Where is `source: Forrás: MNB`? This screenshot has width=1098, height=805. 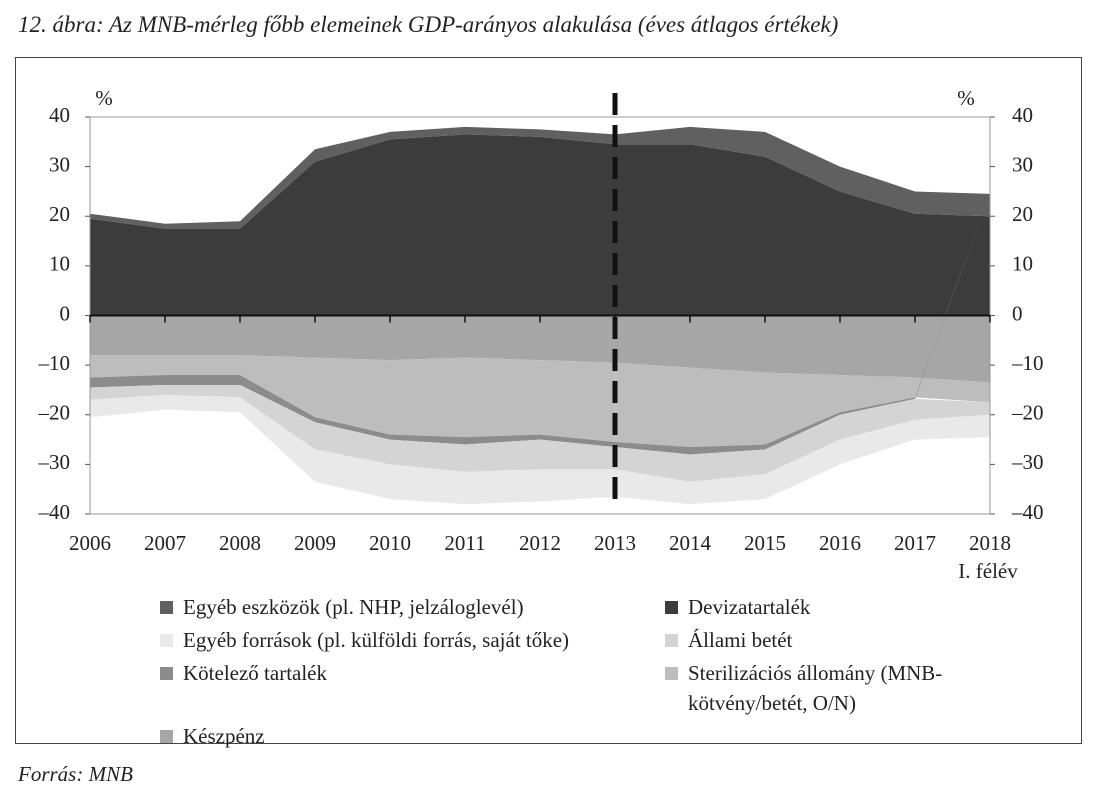
source: Forrás: MNB is located at coordinates (75, 774).